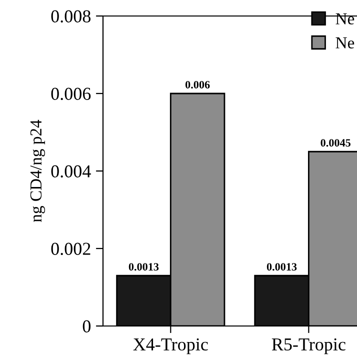  Describe the element at coordinates (71, 16) in the screenshot. I see `y-tick-label: 0.008` at that location.